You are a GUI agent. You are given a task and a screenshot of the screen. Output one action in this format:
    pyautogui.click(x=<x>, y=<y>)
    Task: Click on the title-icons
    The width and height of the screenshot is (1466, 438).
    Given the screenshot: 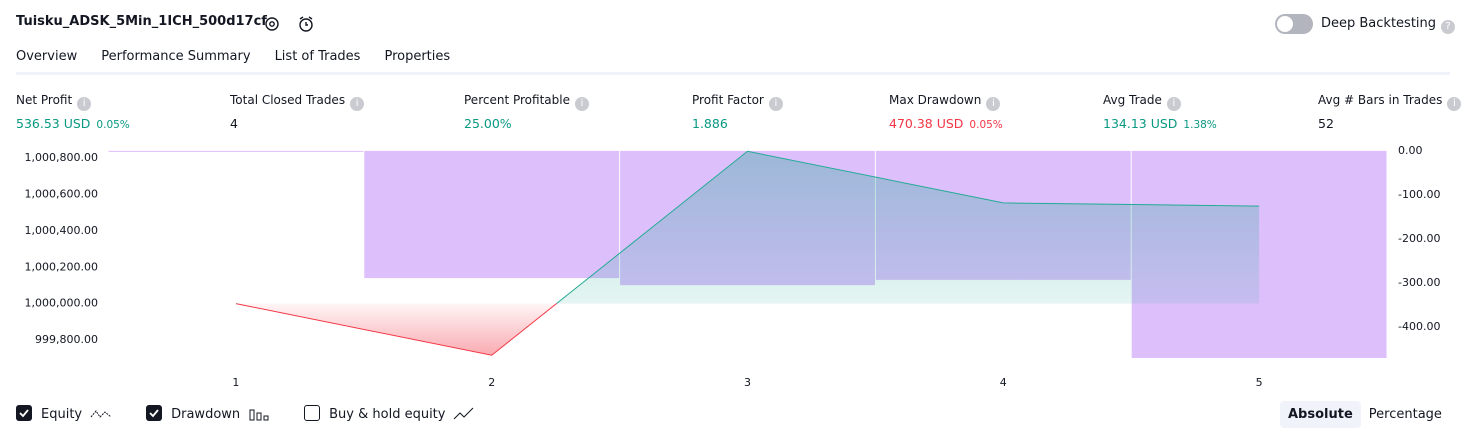 What is the action you would take?
    pyautogui.click(x=290, y=24)
    